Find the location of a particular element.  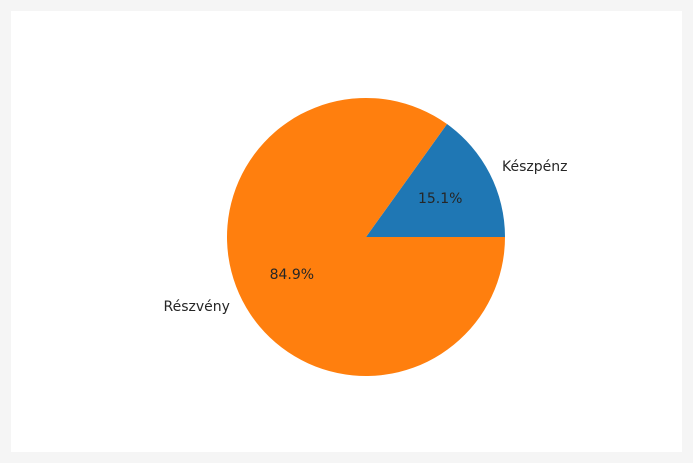

pie-category-label-keszpenz: Készpénz is located at coordinates (534, 167).